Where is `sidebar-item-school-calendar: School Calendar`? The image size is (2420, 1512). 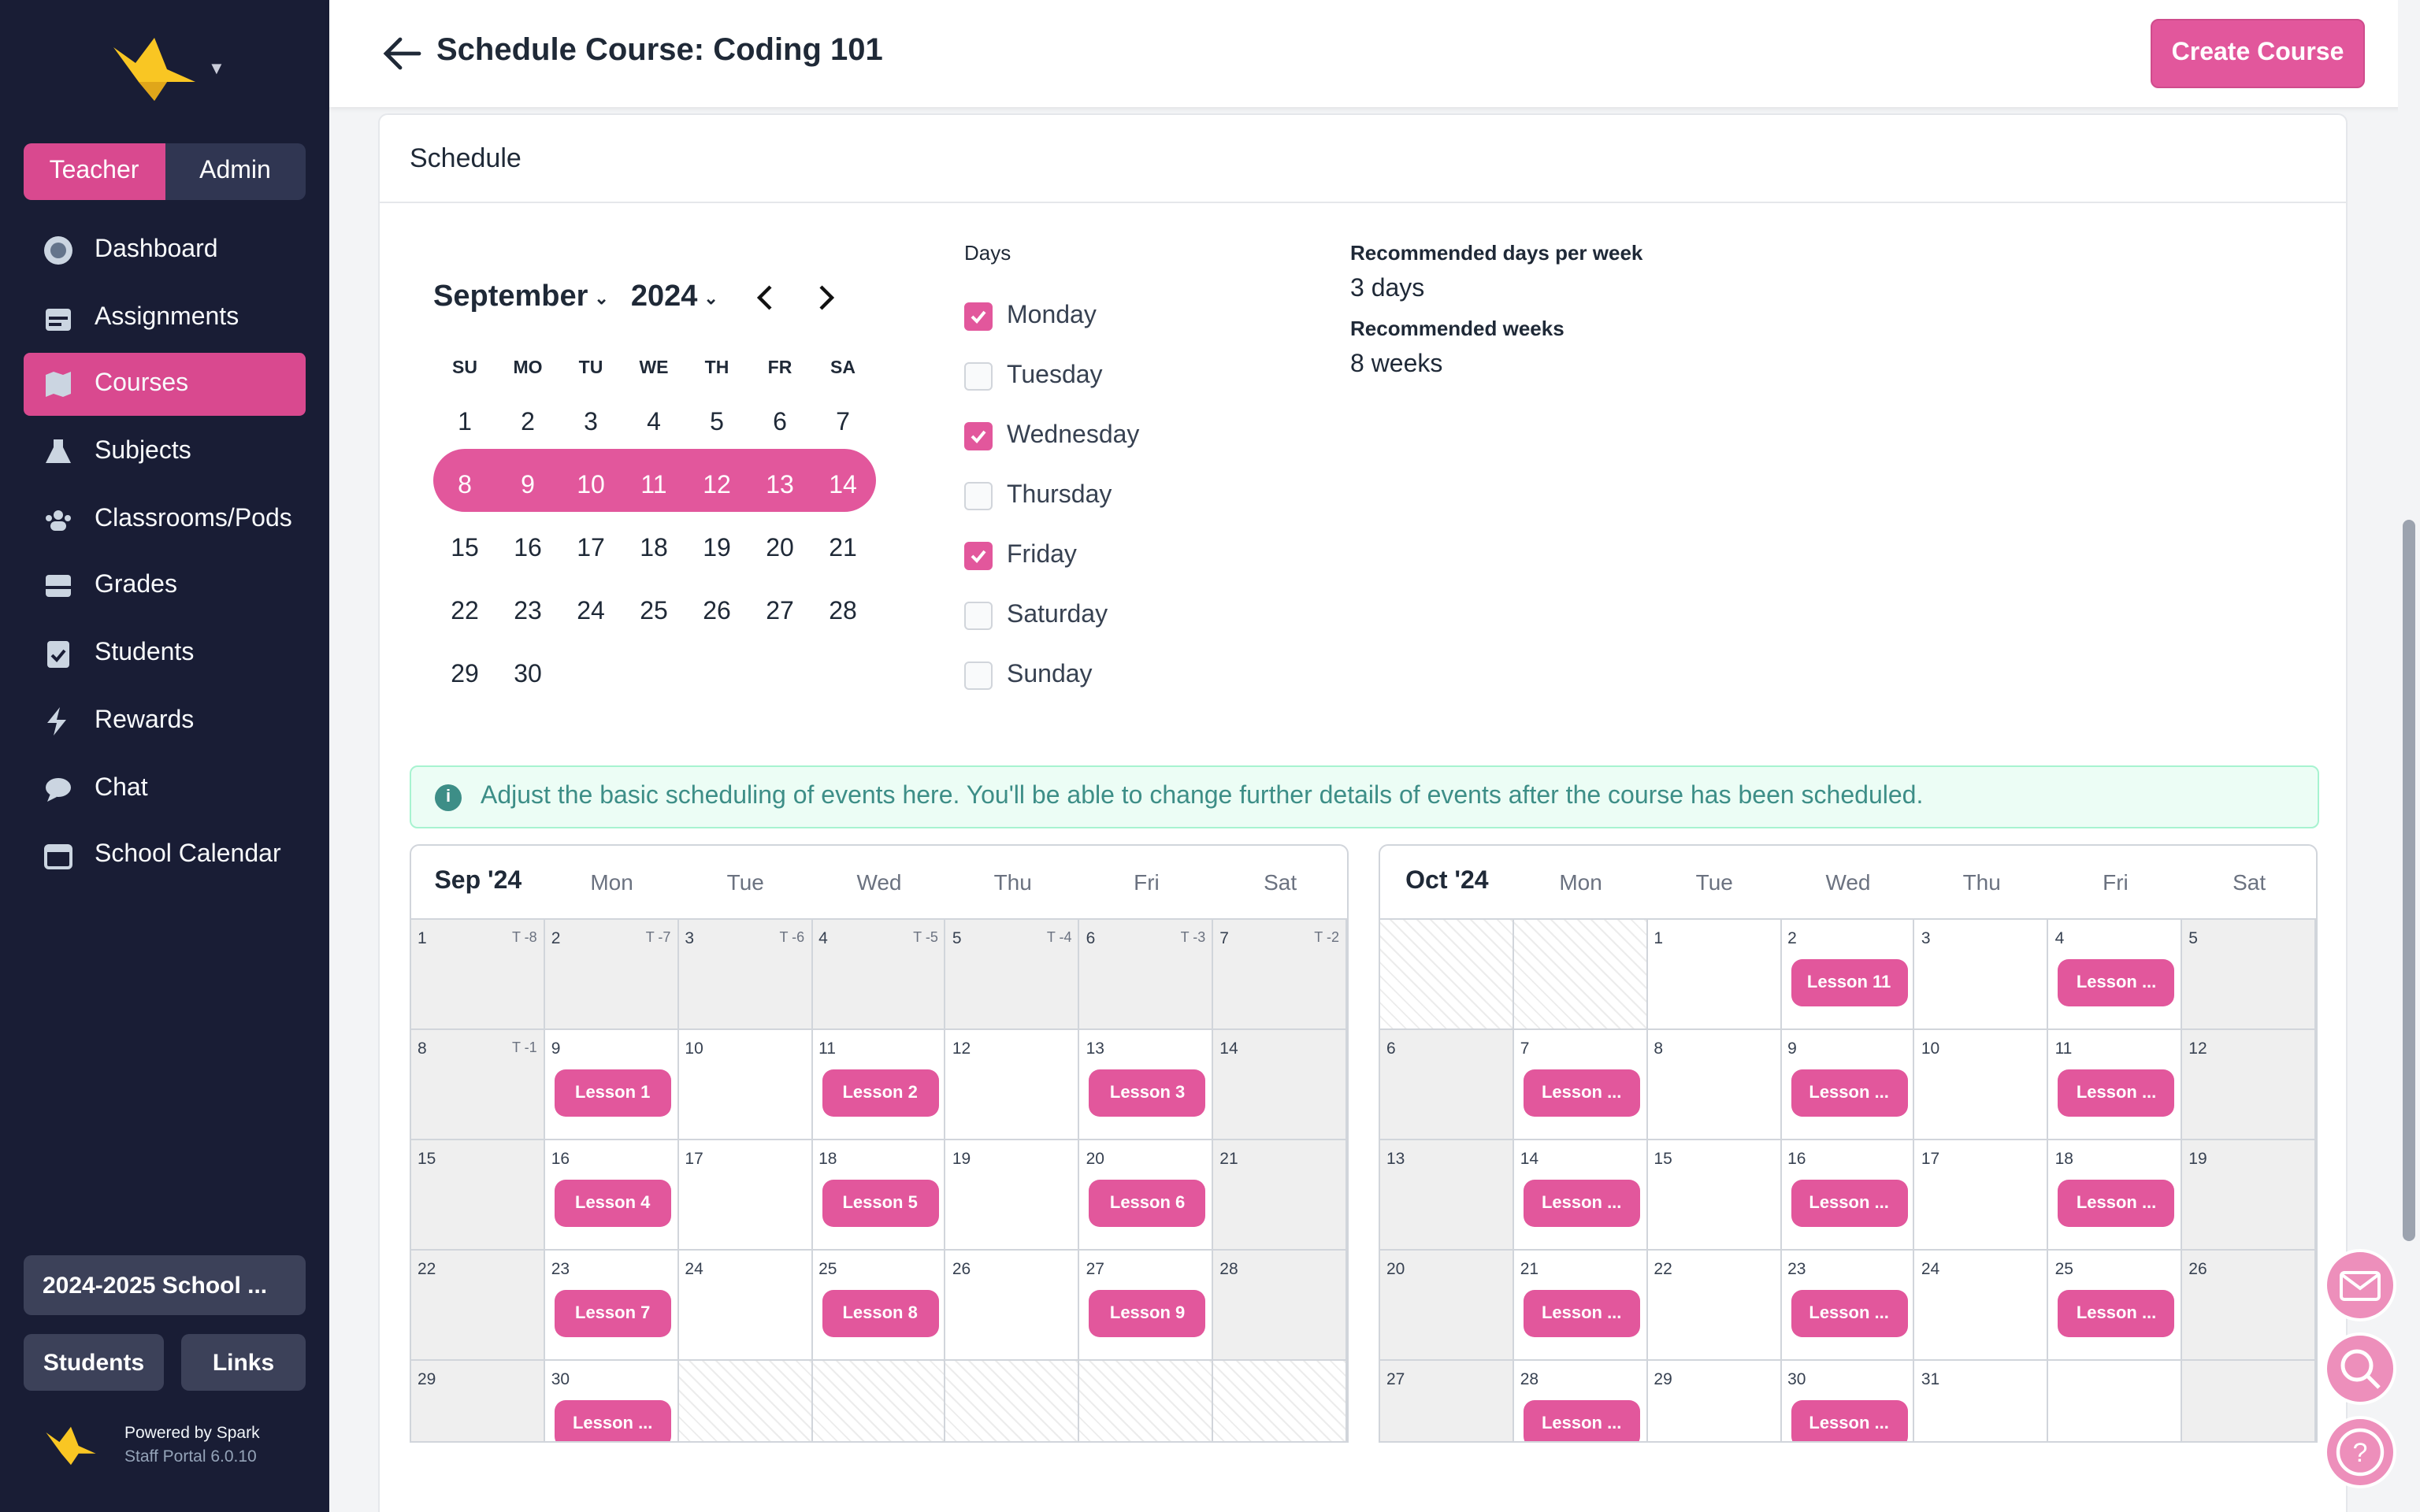 sidebar-item-school-calendar: School Calendar is located at coordinates (165, 855).